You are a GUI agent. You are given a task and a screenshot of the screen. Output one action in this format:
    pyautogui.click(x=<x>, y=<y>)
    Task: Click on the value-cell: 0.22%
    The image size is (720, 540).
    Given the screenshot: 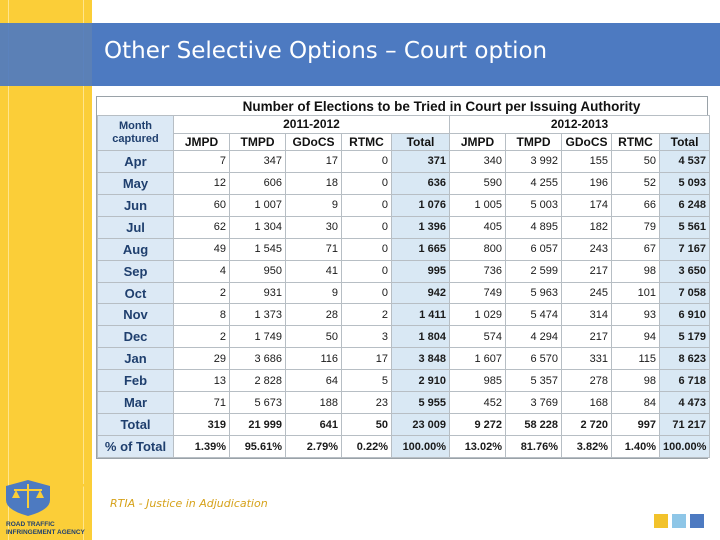 What is the action you would take?
    pyautogui.click(x=366, y=446)
    